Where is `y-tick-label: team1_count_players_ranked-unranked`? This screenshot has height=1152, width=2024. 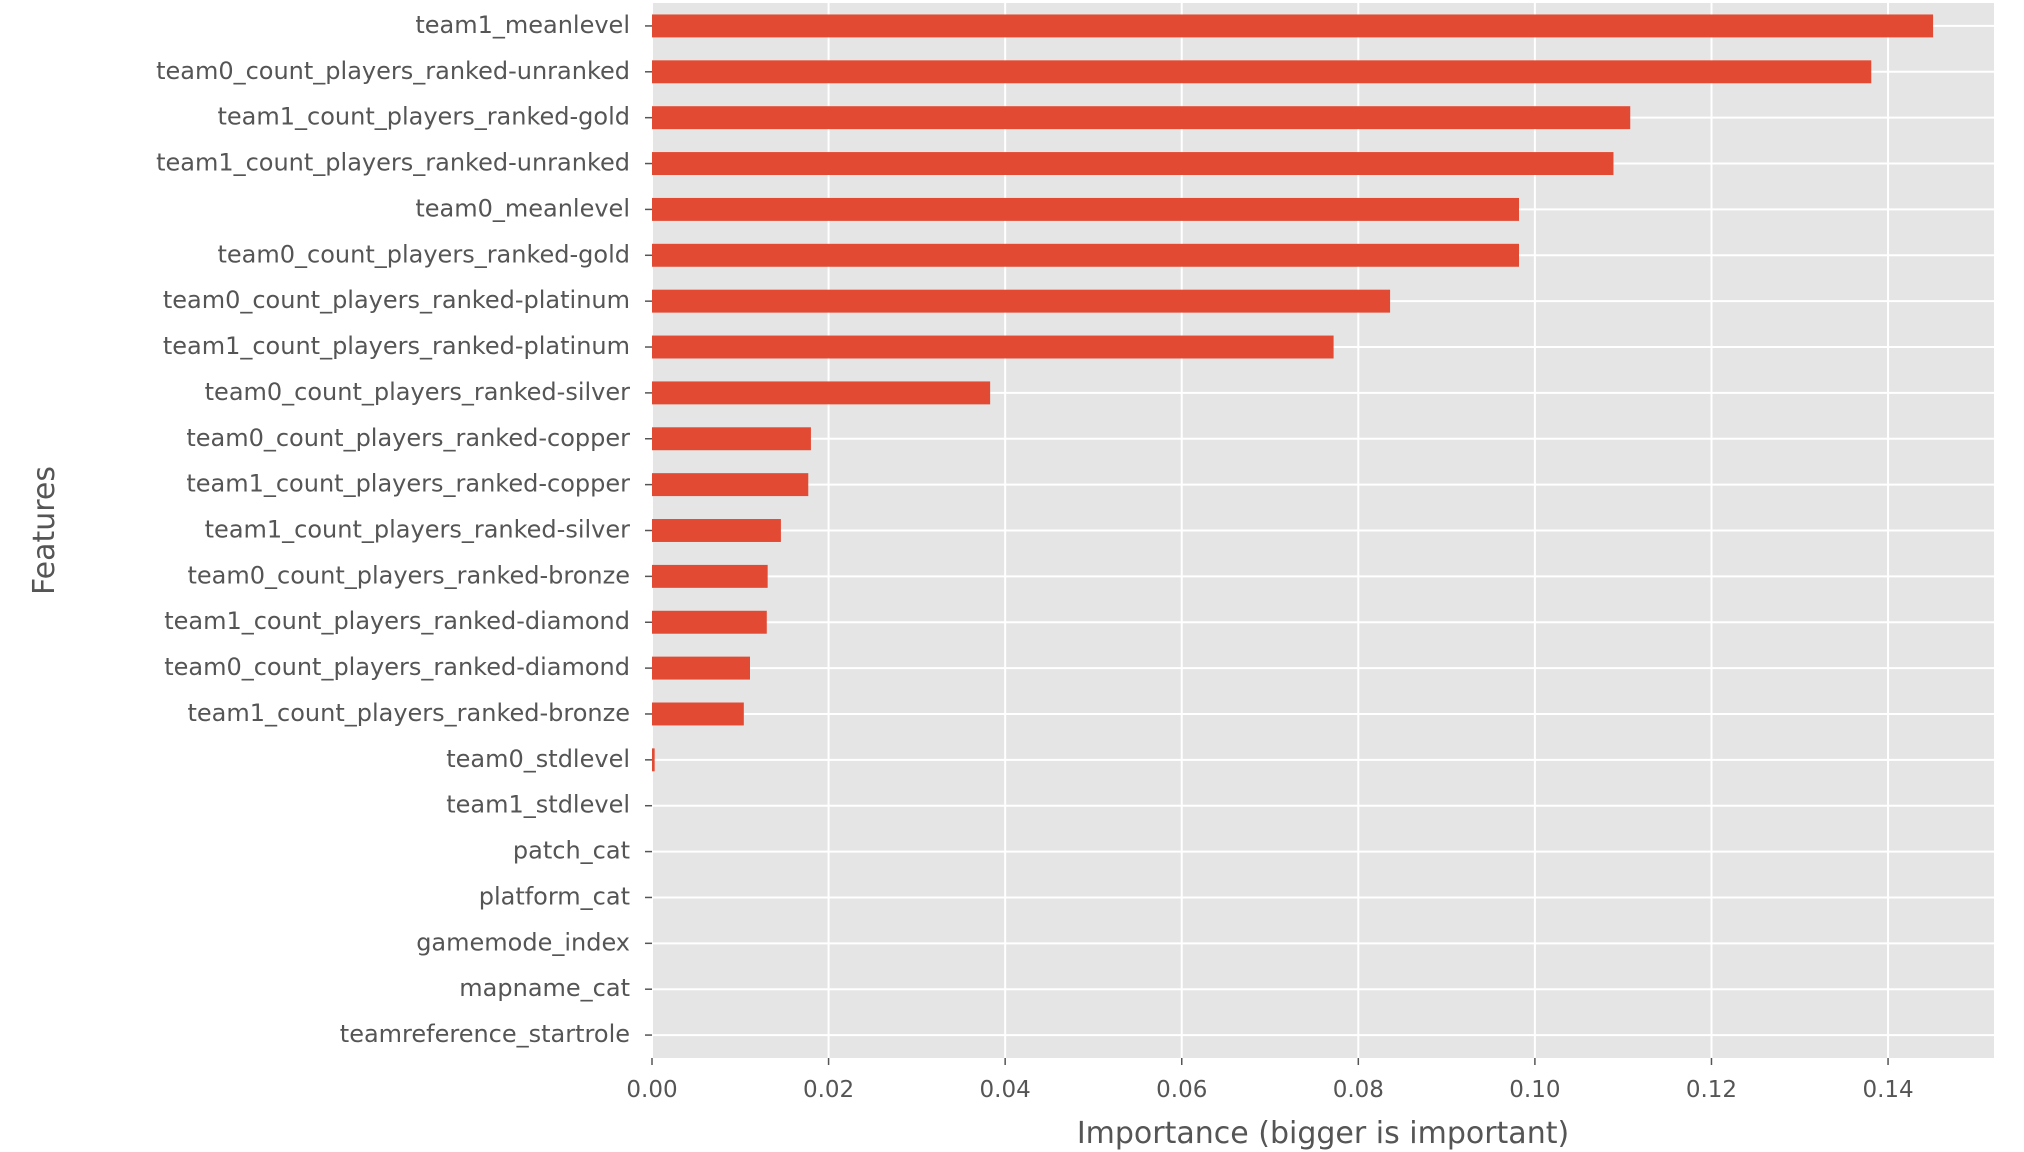
y-tick-label: team1_count_players_ranked-unranked is located at coordinates (393, 163).